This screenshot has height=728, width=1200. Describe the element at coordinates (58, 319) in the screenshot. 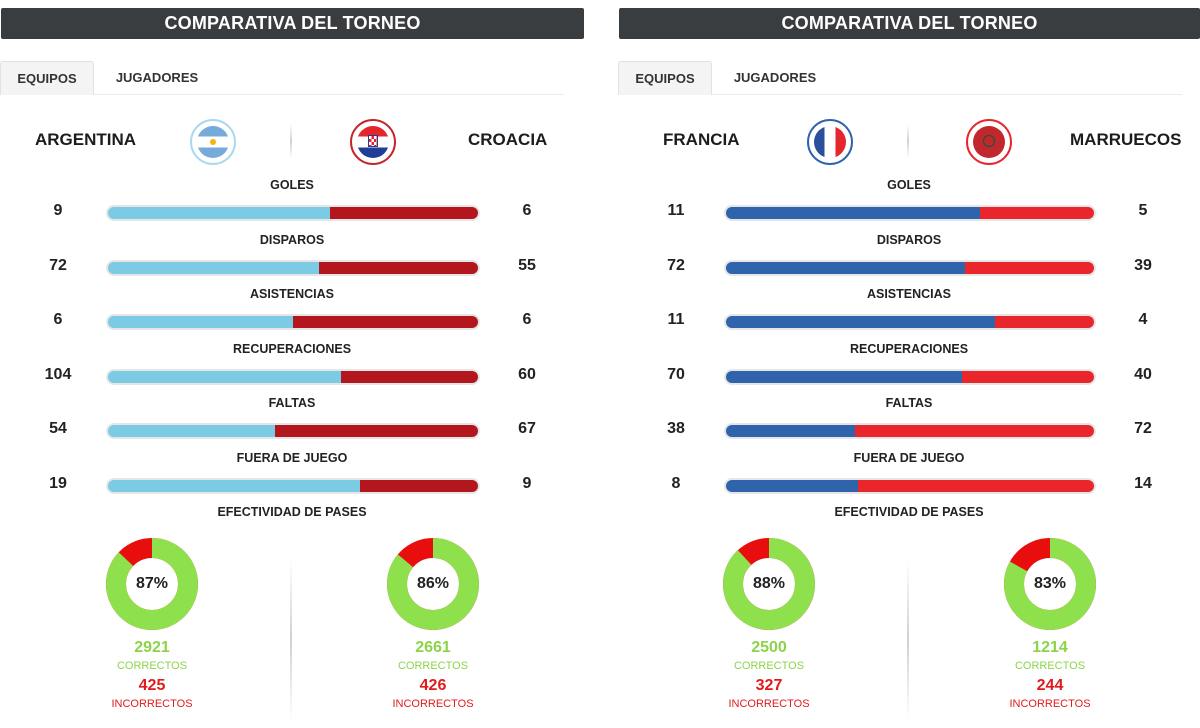

I see `home-stat-value: 6` at that location.